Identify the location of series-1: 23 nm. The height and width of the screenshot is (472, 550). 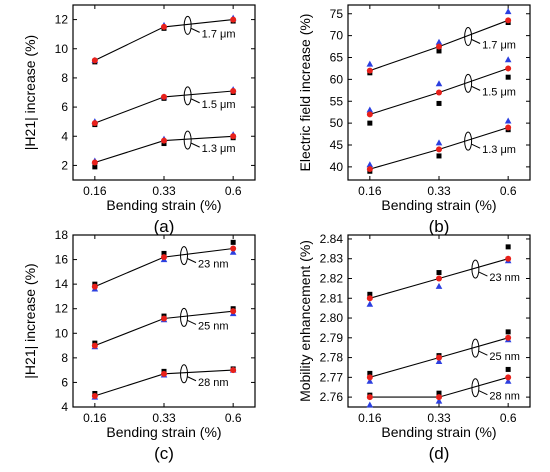
(443, 275).